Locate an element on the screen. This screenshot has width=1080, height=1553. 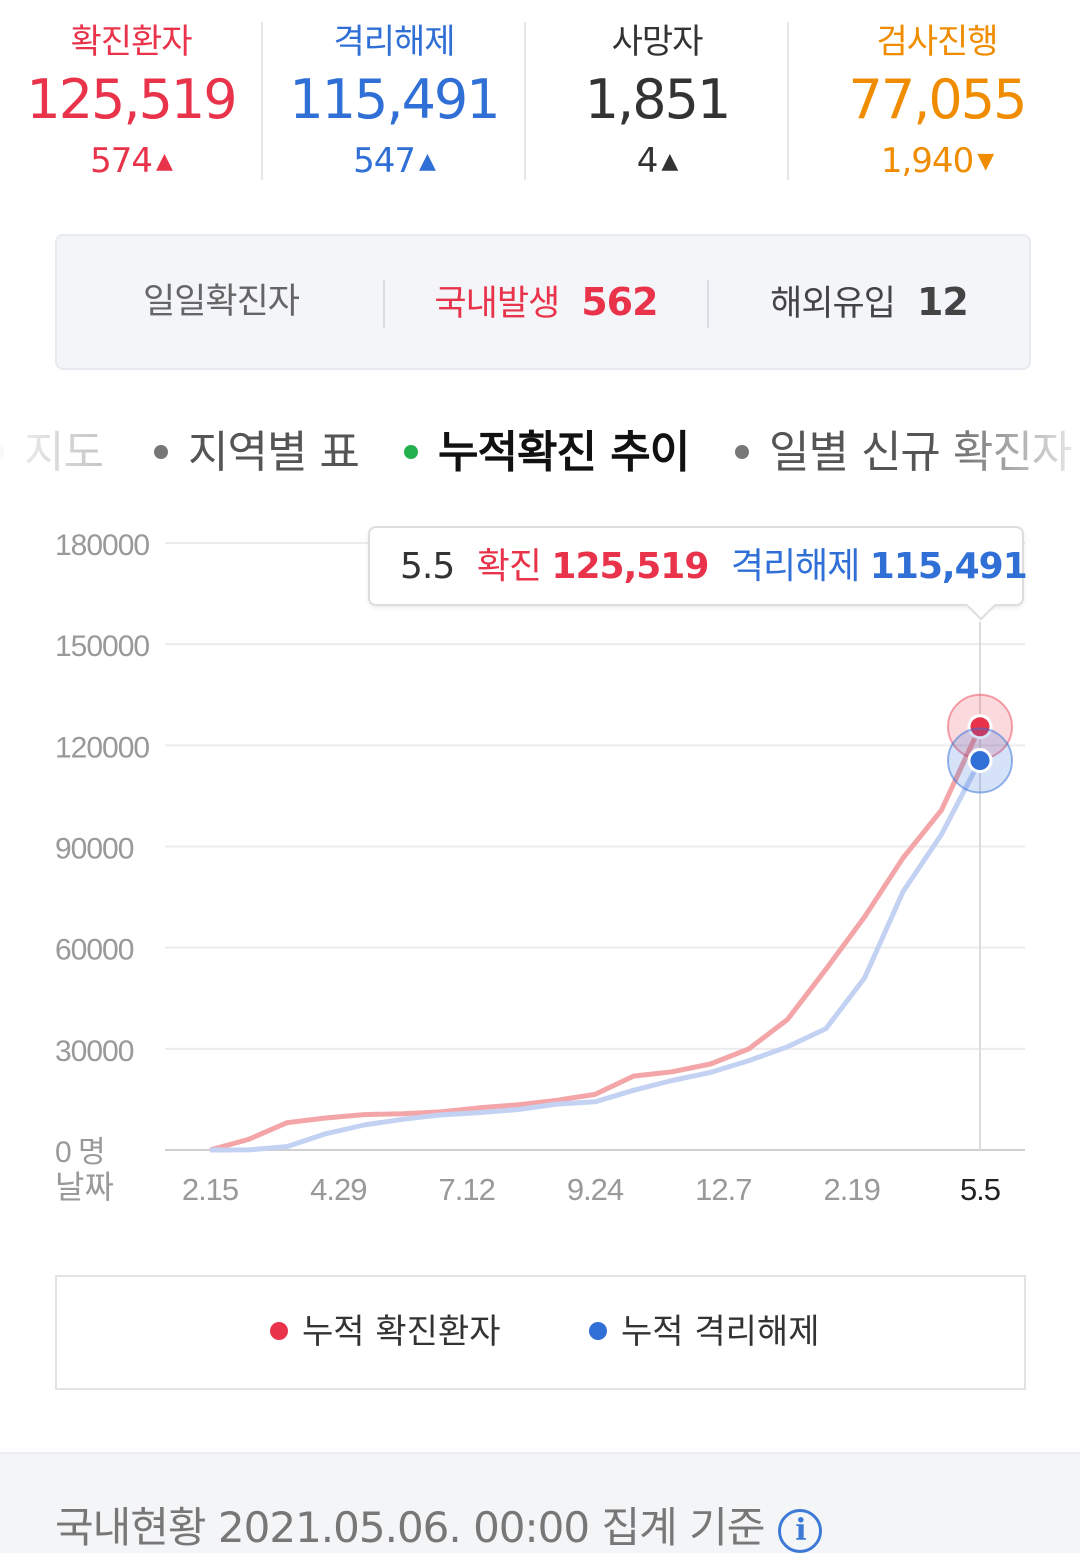
footer-text: 국내현황 2021.05.06. 00:00 집계 기준 is located at coordinates (410, 1527).